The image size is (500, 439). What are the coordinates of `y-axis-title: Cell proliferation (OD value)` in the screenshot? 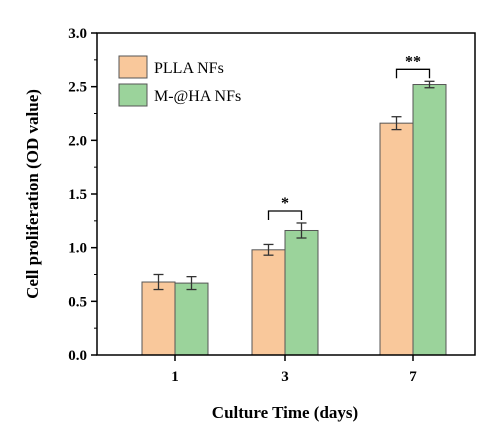 It's located at (32, 194).